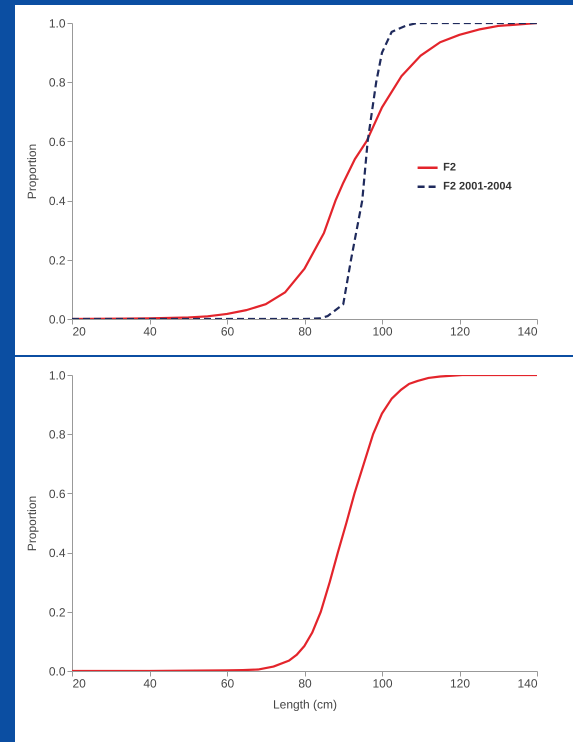 The image size is (573, 742). Describe the element at coordinates (305, 705) in the screenshot. I see `x-axis-title: Length (cm)` at that location.